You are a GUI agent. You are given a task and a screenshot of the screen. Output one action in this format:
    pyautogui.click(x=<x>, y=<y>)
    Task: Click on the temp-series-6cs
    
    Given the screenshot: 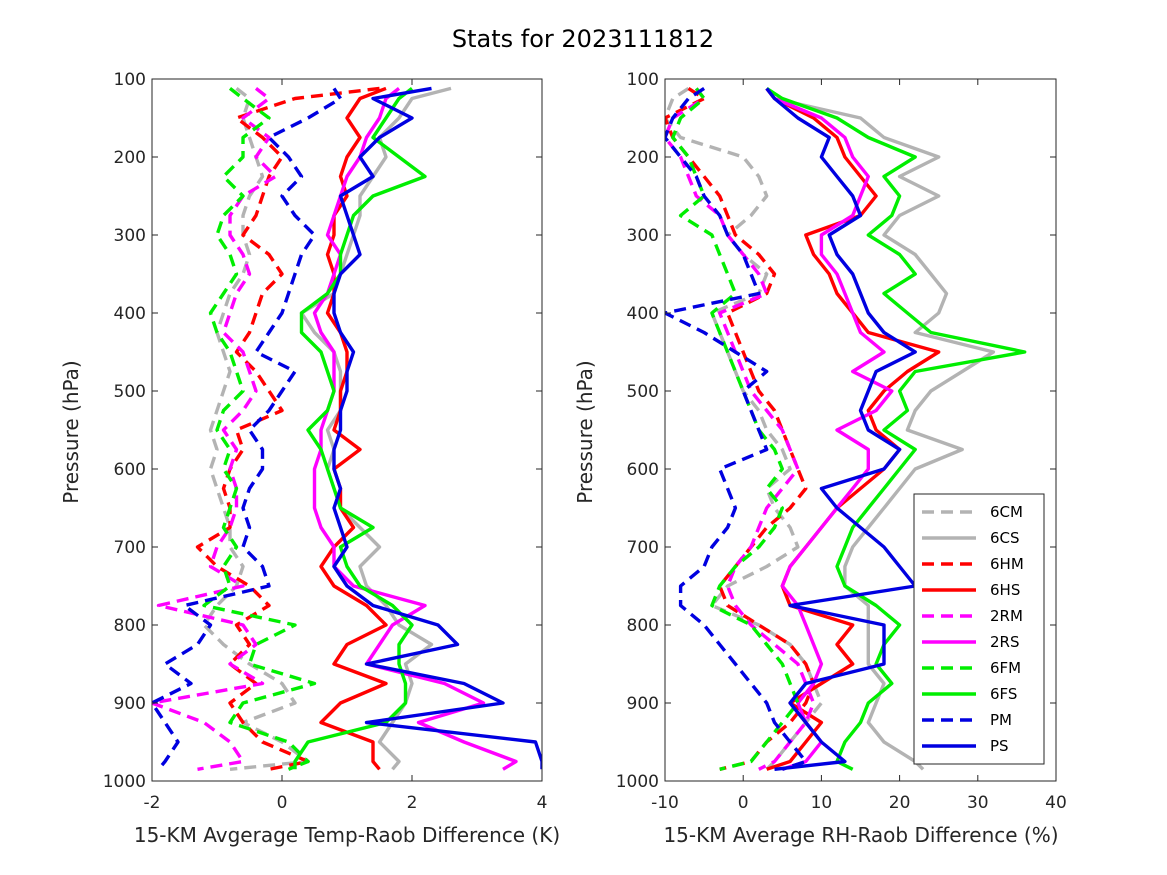 What is the action you would take?
    pyautogui.click(x=375, y=428)
    